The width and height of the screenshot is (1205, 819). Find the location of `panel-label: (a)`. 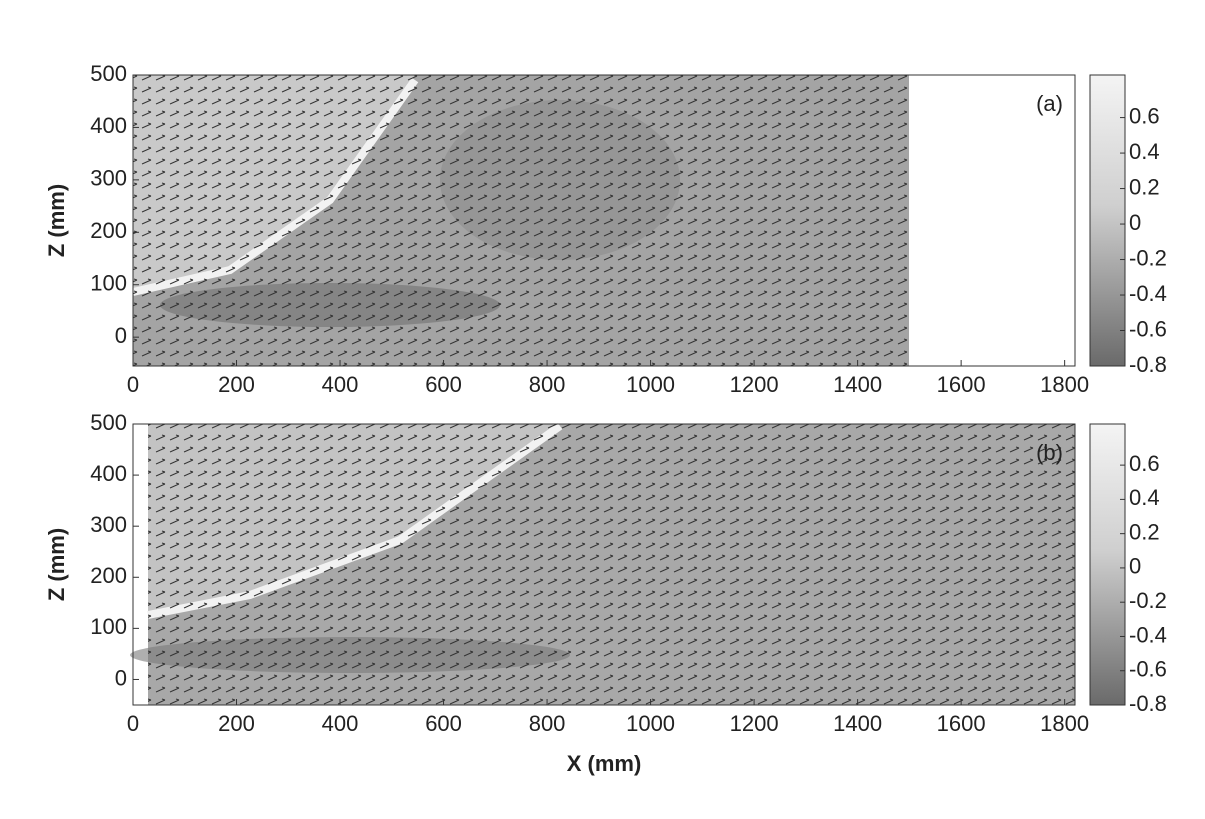

panel-label: (a) is located at coordinates (1049, 103).